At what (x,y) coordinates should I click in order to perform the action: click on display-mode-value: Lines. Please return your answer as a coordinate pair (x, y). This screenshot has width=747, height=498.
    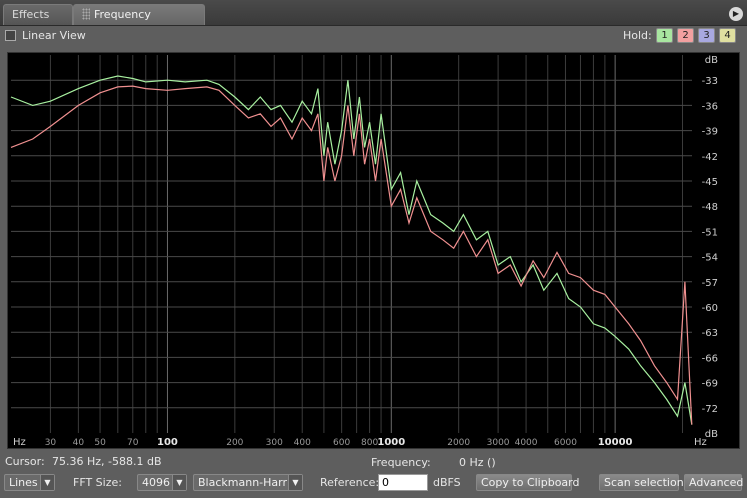
    Looking at the image, I should click on (23, 482).